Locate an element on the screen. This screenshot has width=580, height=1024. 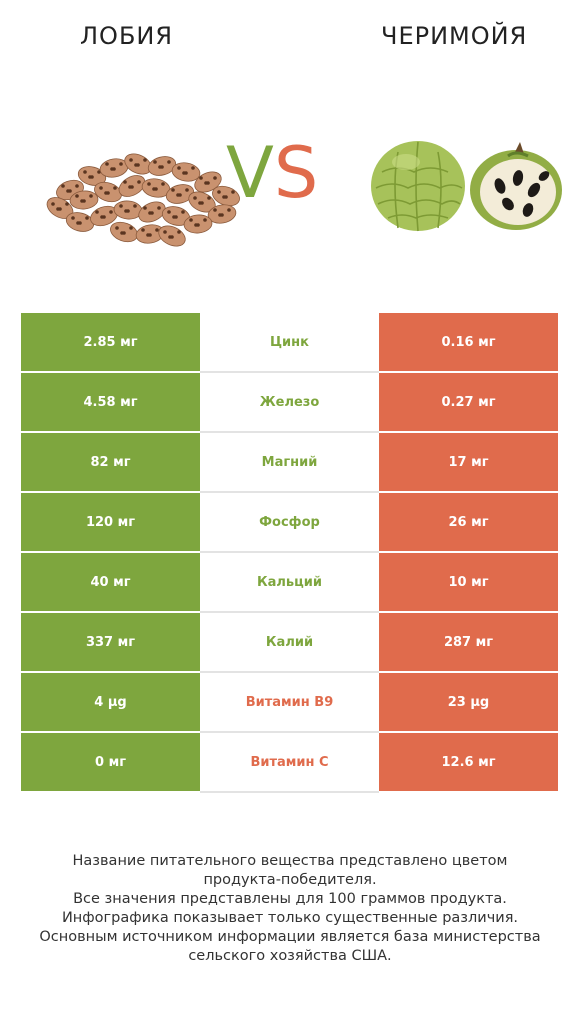
table-row: 2.85 мг Цинк 0.16 мг is located at coordinates (289, 343).